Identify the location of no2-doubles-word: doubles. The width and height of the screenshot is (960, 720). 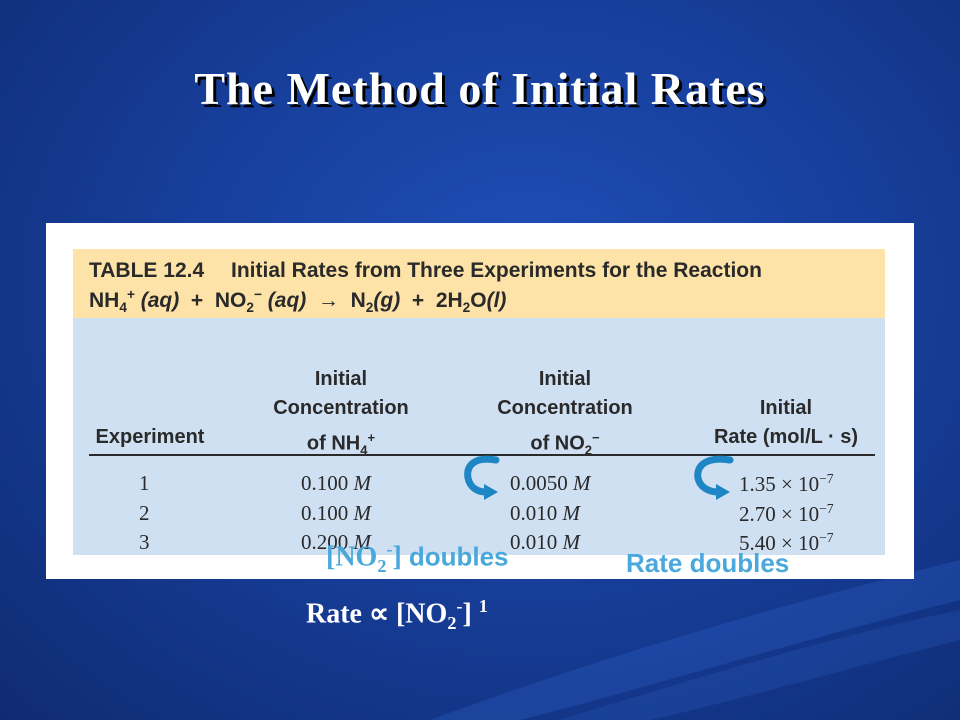
(458, 556).